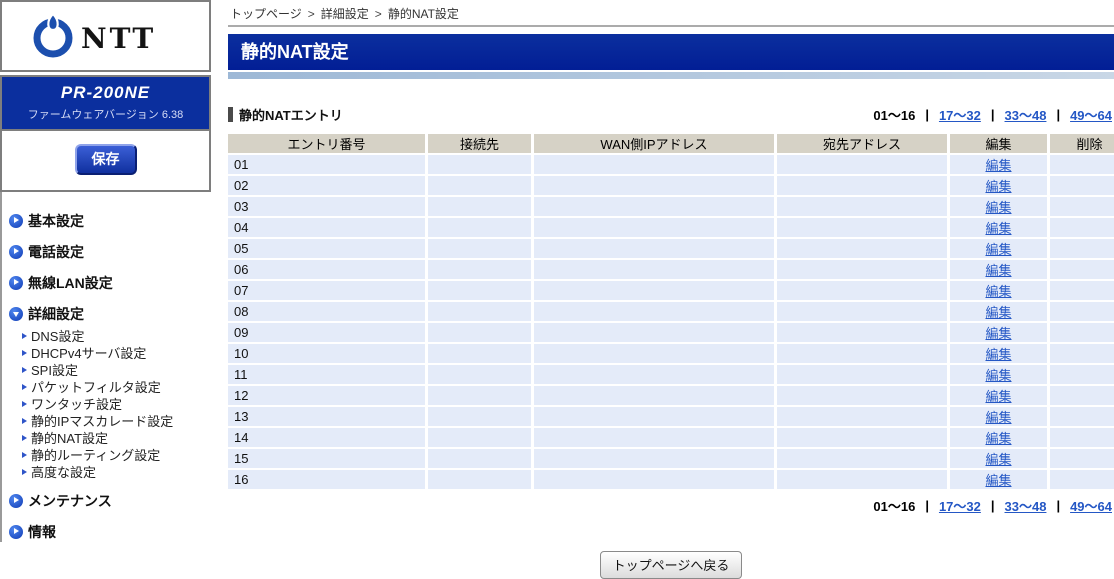 The image size is (1114, 579). I want to click on submenu-item-label: ワンタッチ設定, so click(77, 404).